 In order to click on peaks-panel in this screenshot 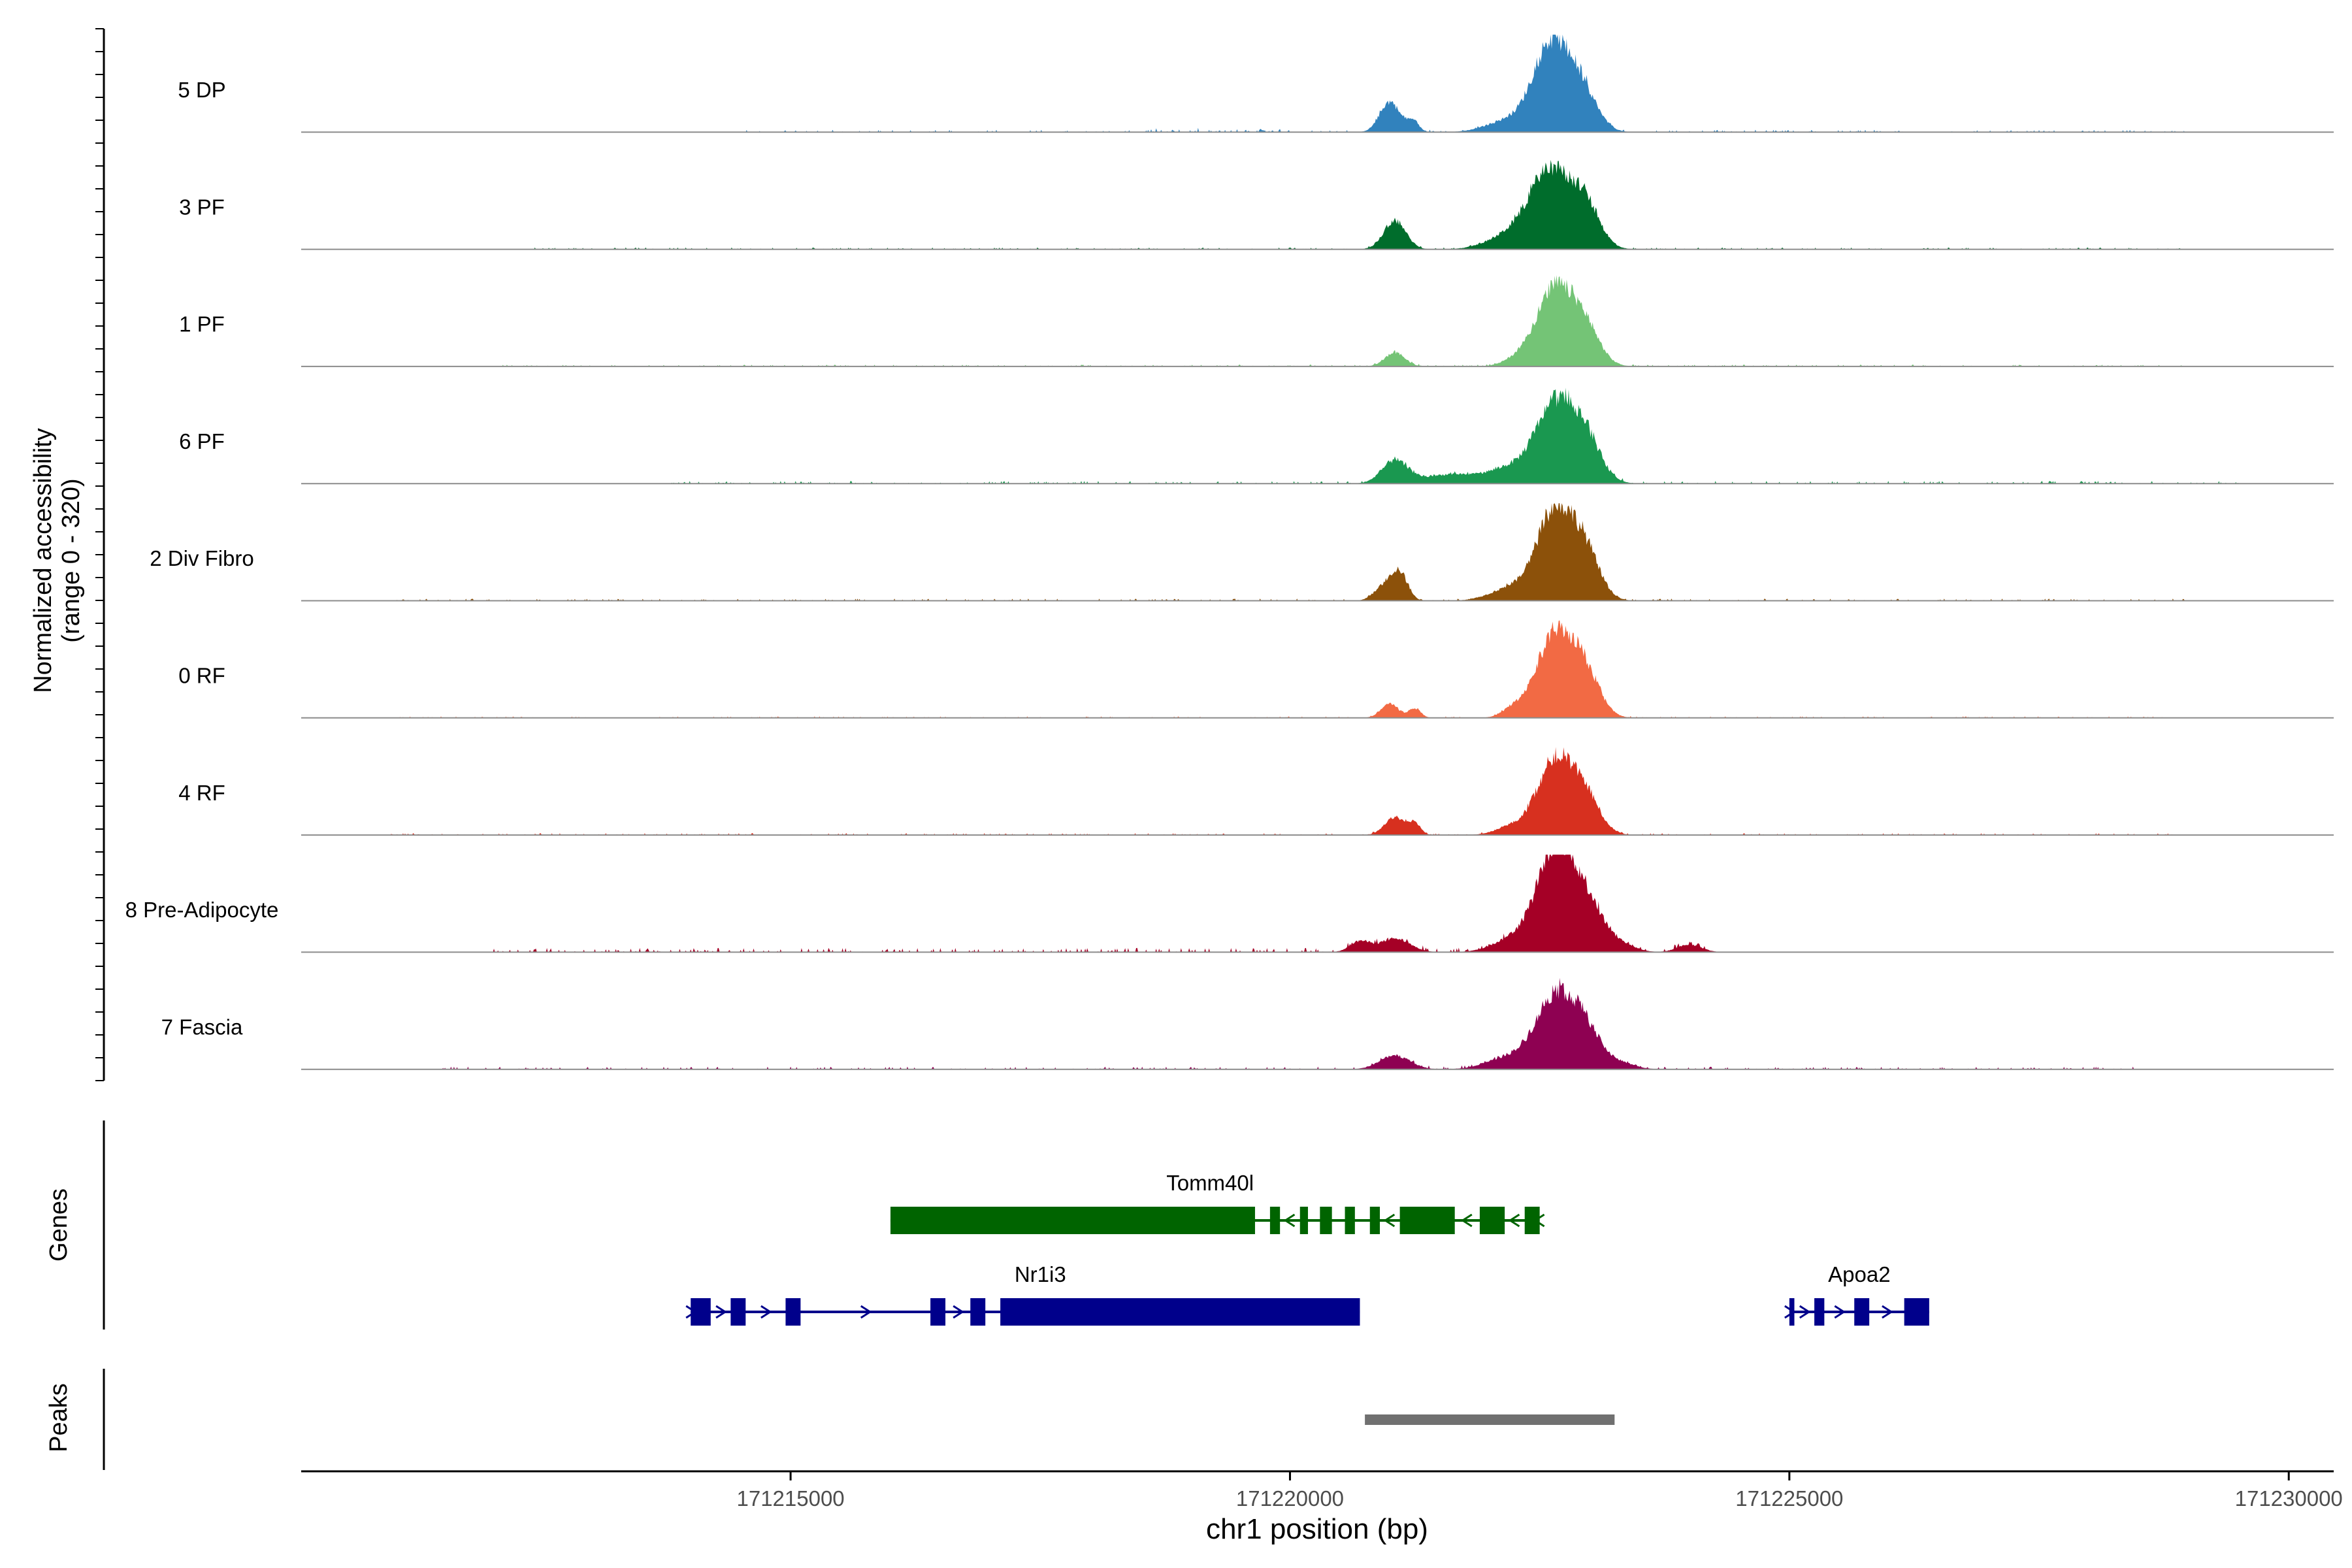, I will do `click(1490, 1419)`.